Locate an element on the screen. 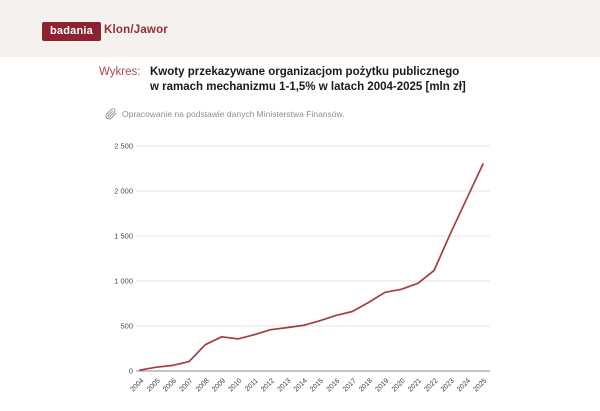 The width and height of the screenshot is (600, 411). x-tick-label: 2007 is located at coordinates (186, 385).